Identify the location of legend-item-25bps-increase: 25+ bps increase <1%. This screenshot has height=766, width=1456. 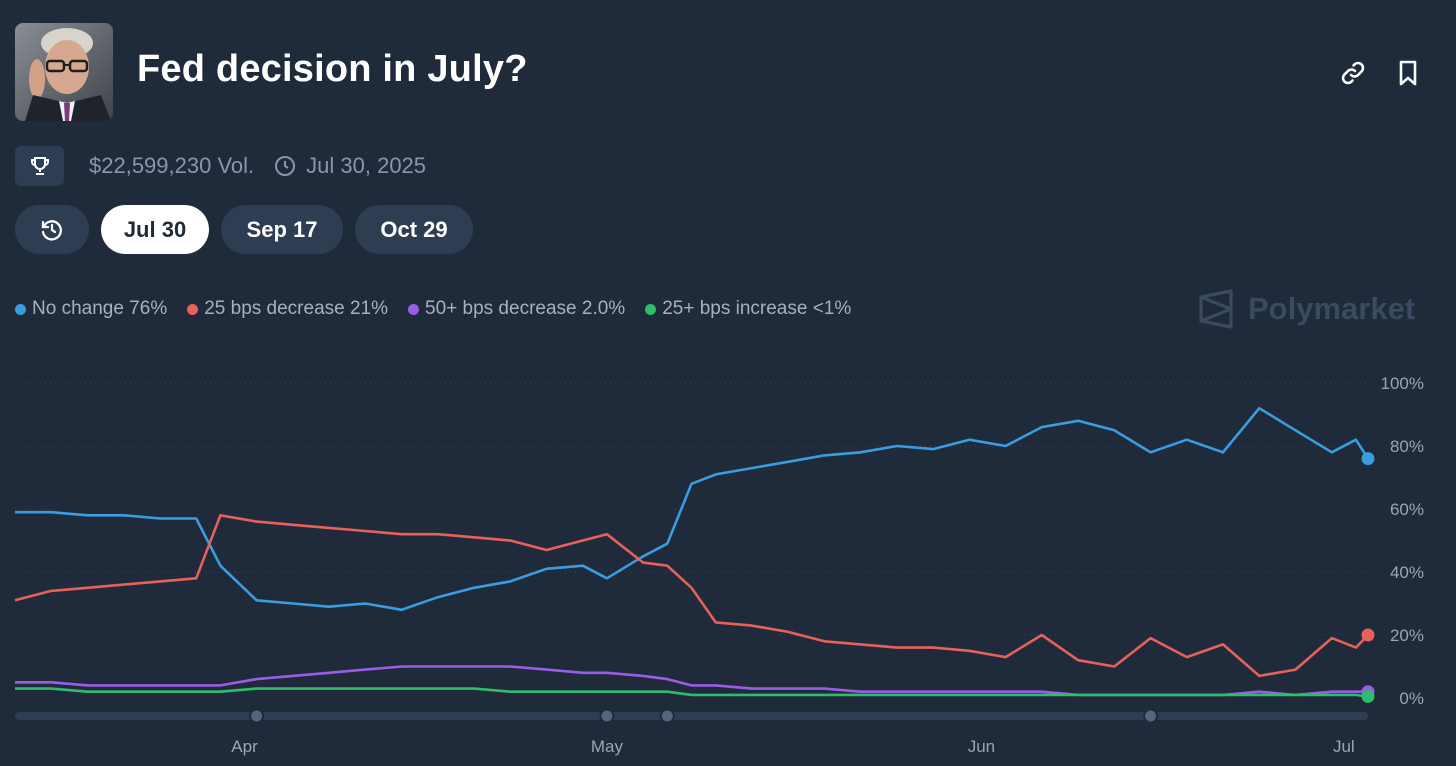
(748, 309).